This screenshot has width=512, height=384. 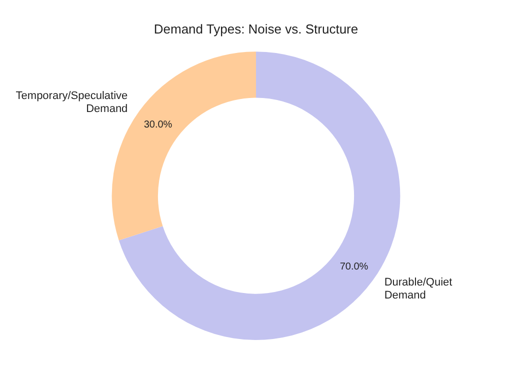 I want to click on data-label: 30.0%, so click(x=158, y=124).